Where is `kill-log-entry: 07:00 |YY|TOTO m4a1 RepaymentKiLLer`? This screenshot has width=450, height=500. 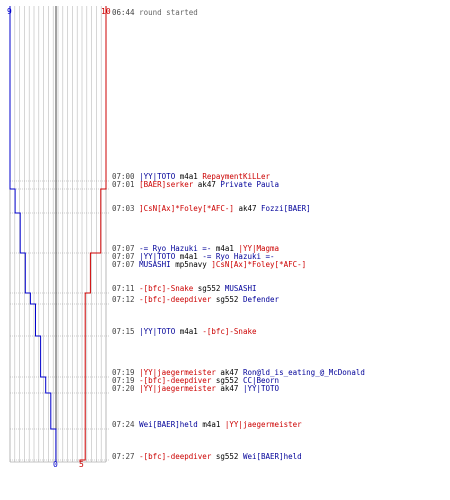 kill-log-entry: 07:00 |YY|TOTO m4a1 RepaymentKiLLer is located at coordinates (191, 177).